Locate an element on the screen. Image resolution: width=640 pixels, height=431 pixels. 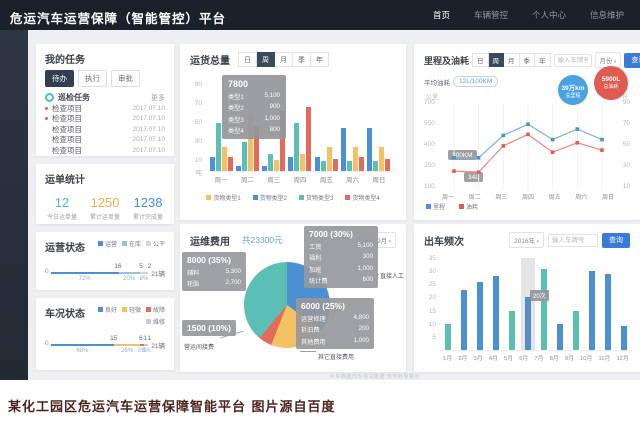
mileage-search-button: 查询 is located at coordinates (632, 60).